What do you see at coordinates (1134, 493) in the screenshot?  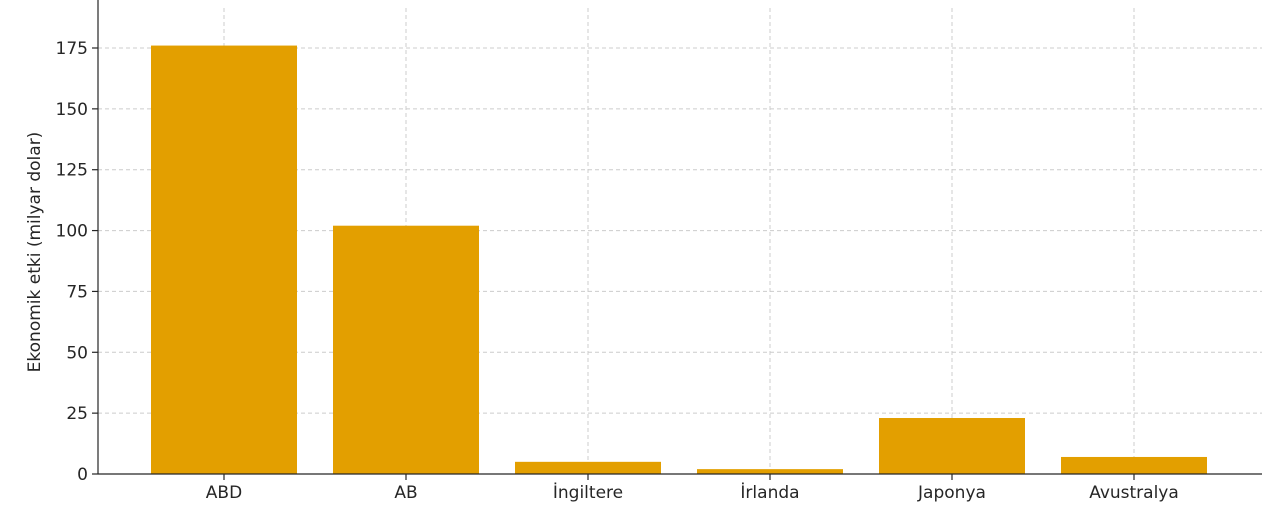 I see `x-tick-label: Avustralya` at bounding box center [1134, 493].